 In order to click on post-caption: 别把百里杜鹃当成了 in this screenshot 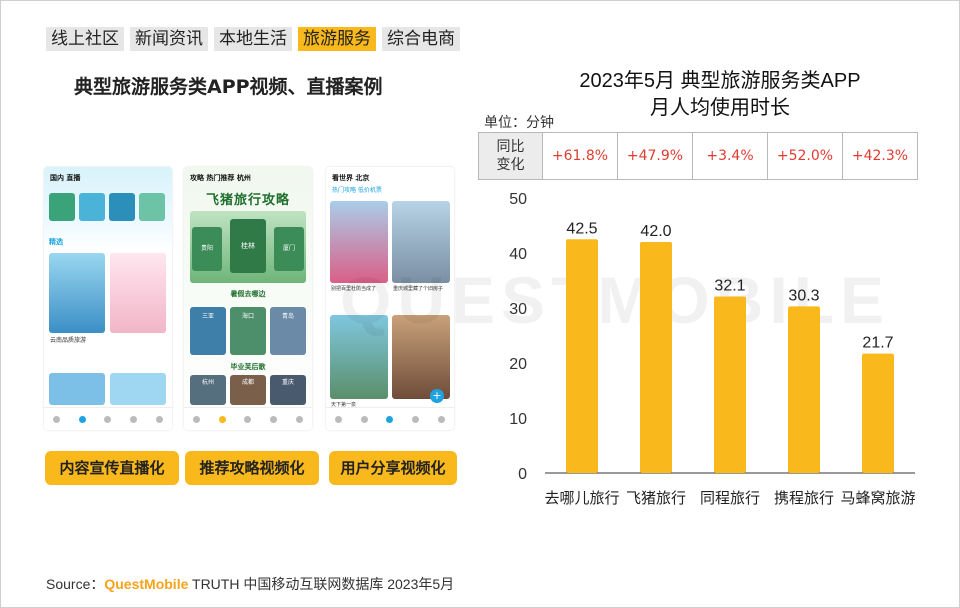, I will do `click(354, 289)`.